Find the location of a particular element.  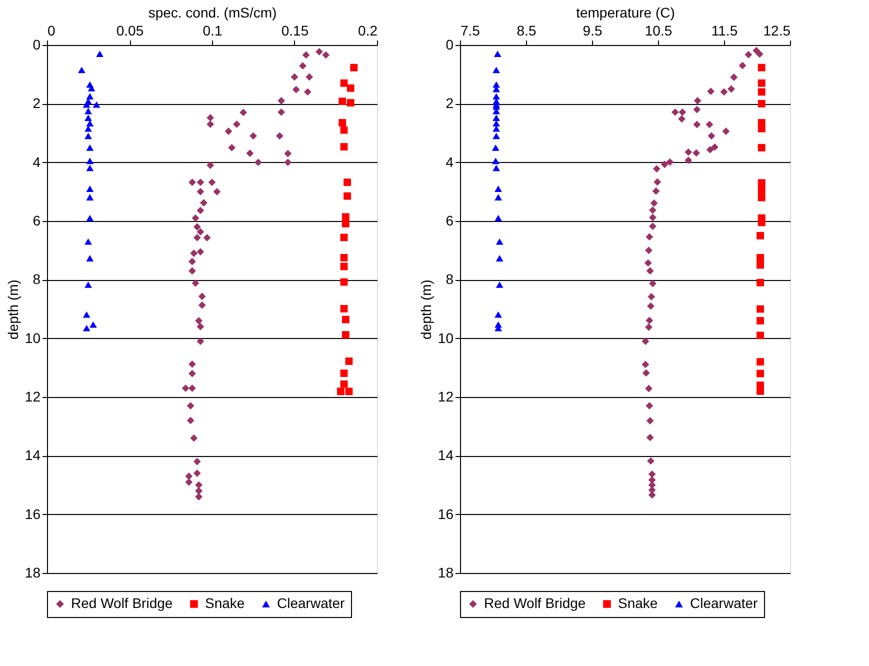

legend-label: Snake is located at coordinates (638, 603).